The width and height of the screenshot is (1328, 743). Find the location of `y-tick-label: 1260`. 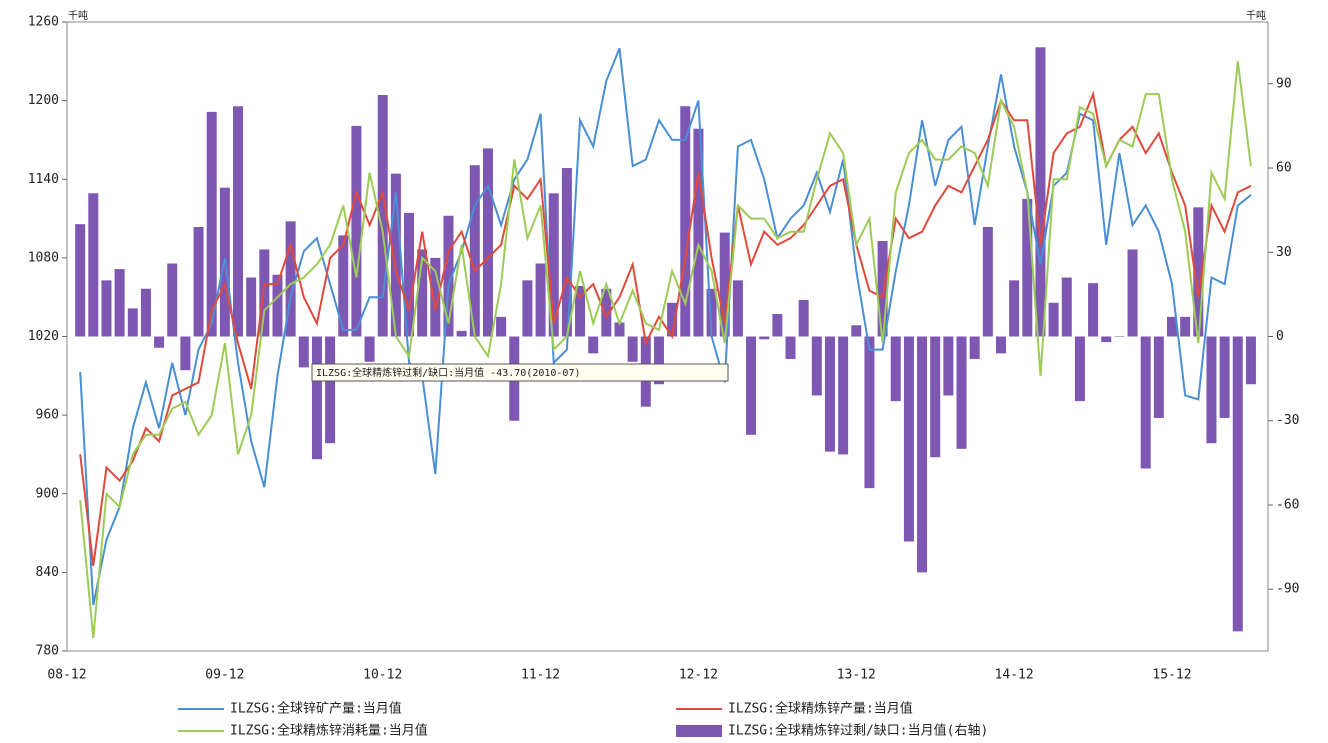

y-tick-label: 1260 is located at coordinates (43, 22).